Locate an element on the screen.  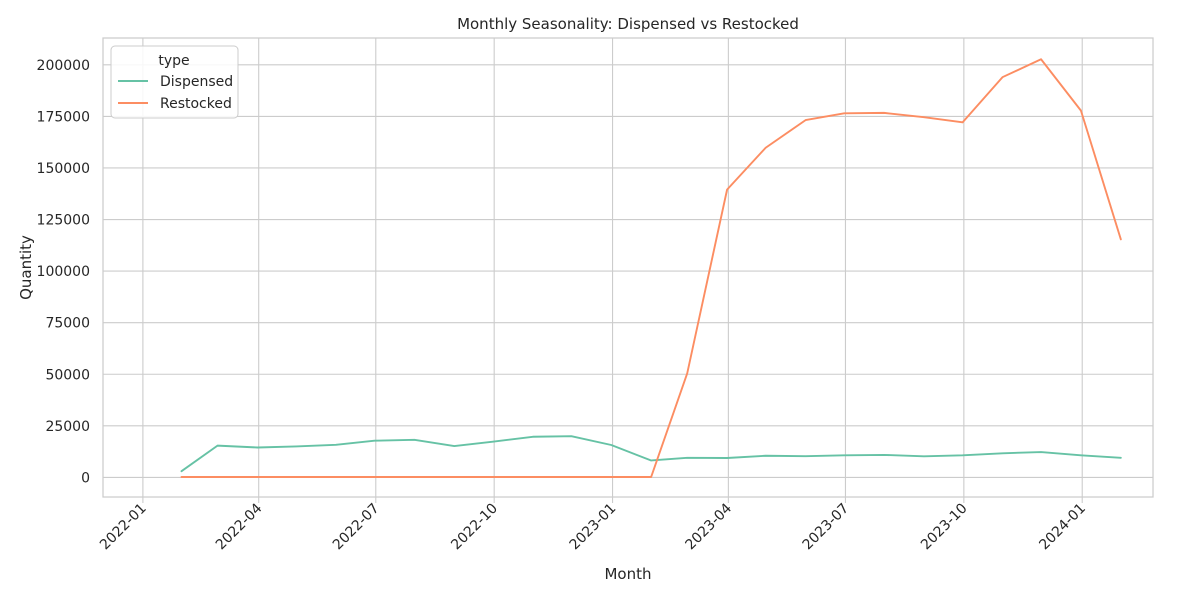
x-tick-label: 2023-04 is located at coordinates (709, 526).